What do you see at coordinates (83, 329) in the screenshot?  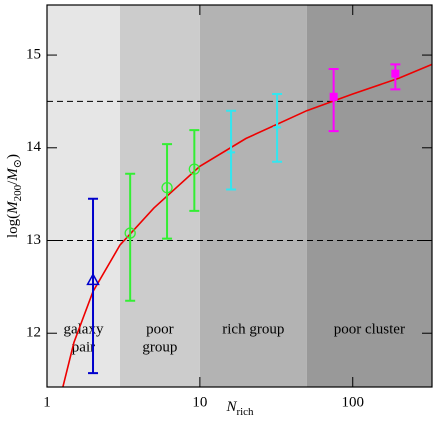 I see `band-label: galaxy` at bounding box center [83, 329].